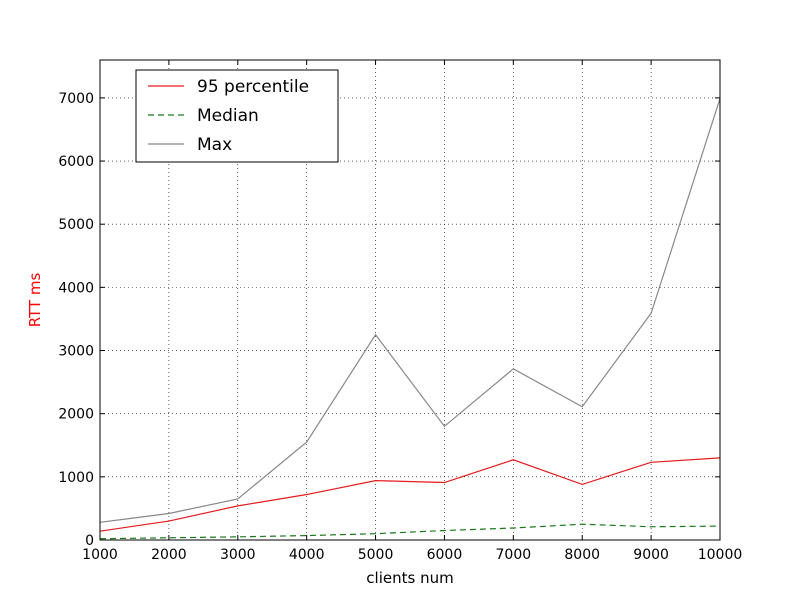  What do you see at coordinates (100, 555) in the screenshot?
I see `x-tick-label: 1000` at bounding box center [100, 555].